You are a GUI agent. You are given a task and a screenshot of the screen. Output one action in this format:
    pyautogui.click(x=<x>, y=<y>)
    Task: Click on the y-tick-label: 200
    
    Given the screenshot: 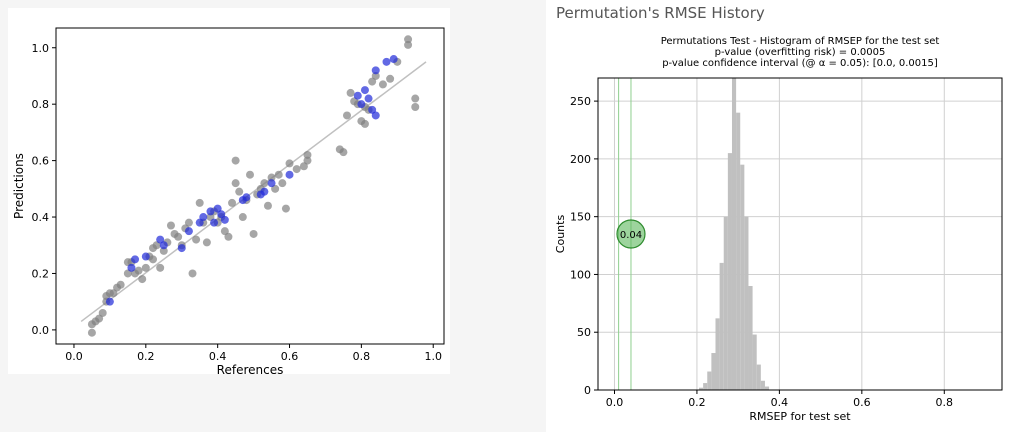 What is the action you would take?
    pyautogui.click(x=580, y=159)
    